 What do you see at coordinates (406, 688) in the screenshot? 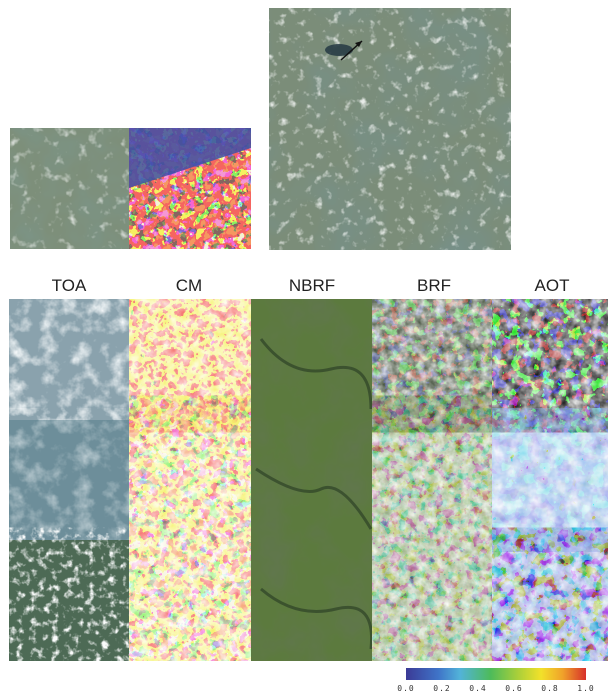
I see `colorbar-tick: 0.0` at bounding box center [406, 688].